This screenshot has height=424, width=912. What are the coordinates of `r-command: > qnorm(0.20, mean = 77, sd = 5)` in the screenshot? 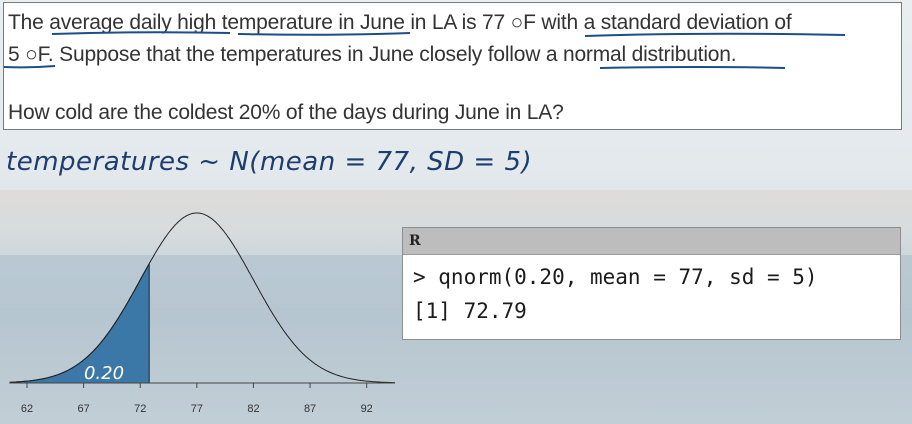 It's located at (615, 277).